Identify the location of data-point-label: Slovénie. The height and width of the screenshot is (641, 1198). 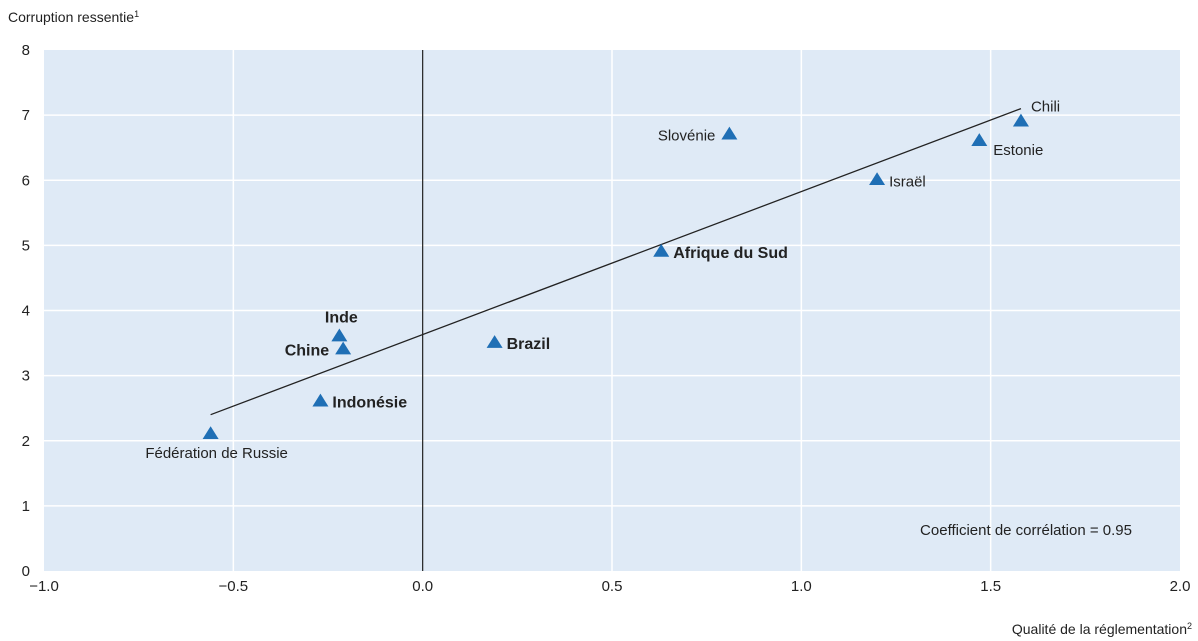
(687, 136).